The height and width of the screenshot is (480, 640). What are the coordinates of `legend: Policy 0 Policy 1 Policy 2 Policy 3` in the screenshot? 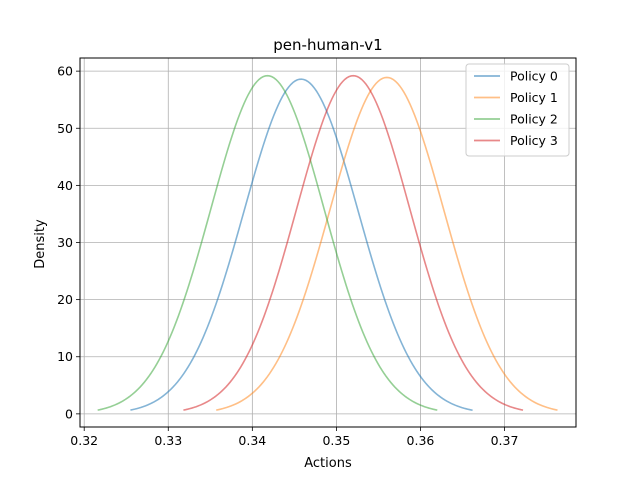 It's located at (517, 110).